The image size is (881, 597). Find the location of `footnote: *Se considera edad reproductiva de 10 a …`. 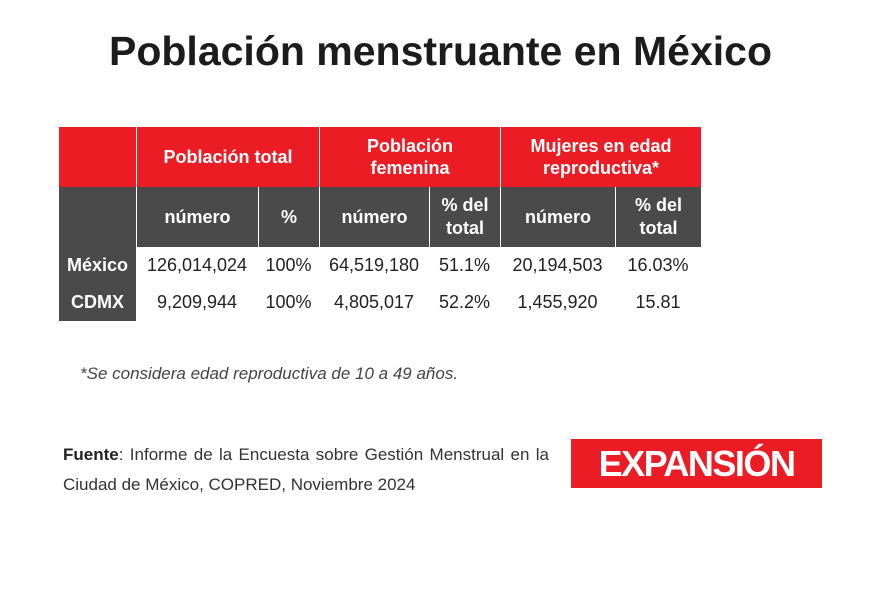

footnote: *Se considera edad reproductiva de 10 a … is located at coordinates (269, 373).